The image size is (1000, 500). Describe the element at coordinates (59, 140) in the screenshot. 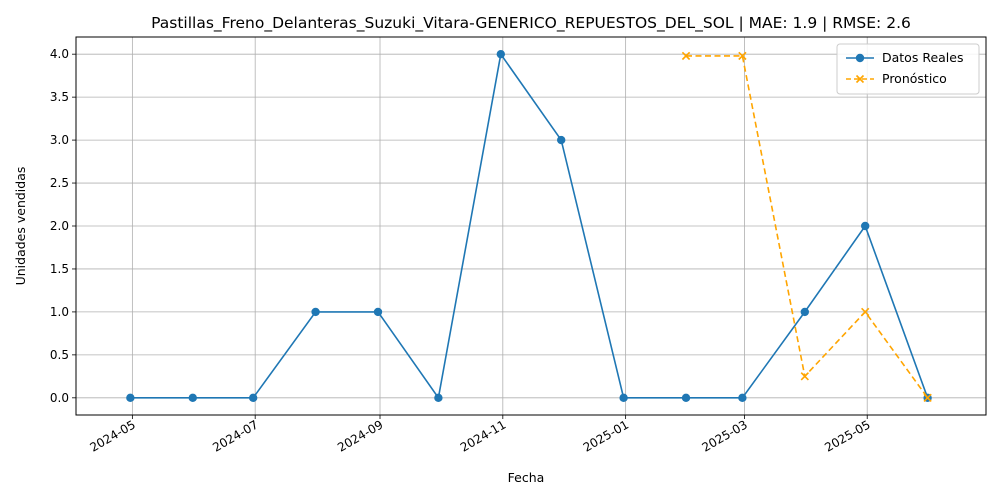

I see `y-tick-label: 3.0` at that location.